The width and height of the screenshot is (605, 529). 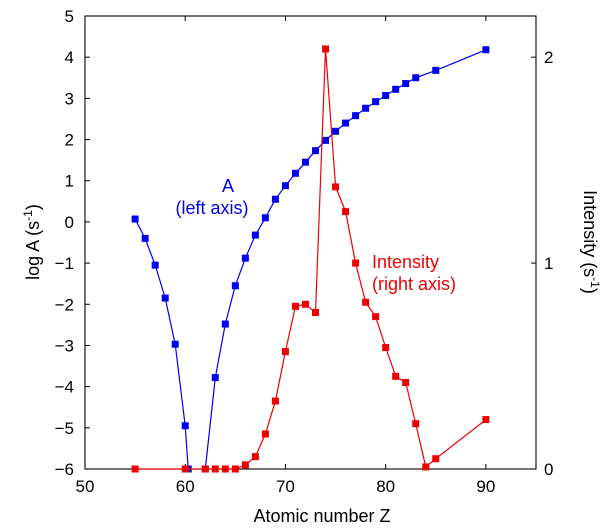 What do you see at coordinates (64, 428) in the screenshot?
I see `y-left-tick-label: −5` at bounding box center [64, 428].